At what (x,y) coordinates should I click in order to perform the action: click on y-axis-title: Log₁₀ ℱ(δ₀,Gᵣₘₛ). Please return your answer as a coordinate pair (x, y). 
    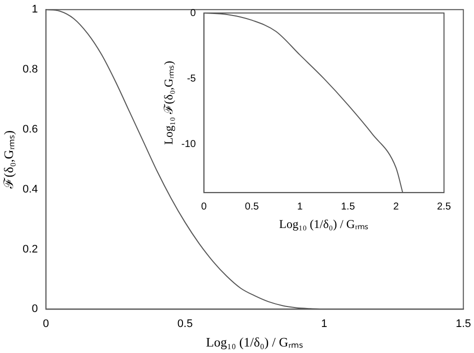
    Looking at the image, I should click on (168, 102).